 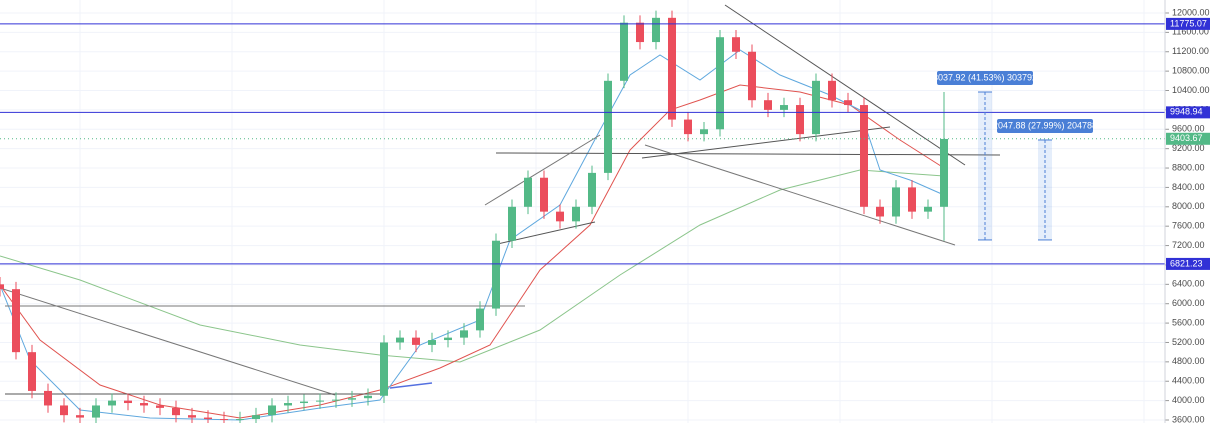 I want to click on measure-label: 2047.88 (27.99%) 204788, so click(x=1045, y=125).